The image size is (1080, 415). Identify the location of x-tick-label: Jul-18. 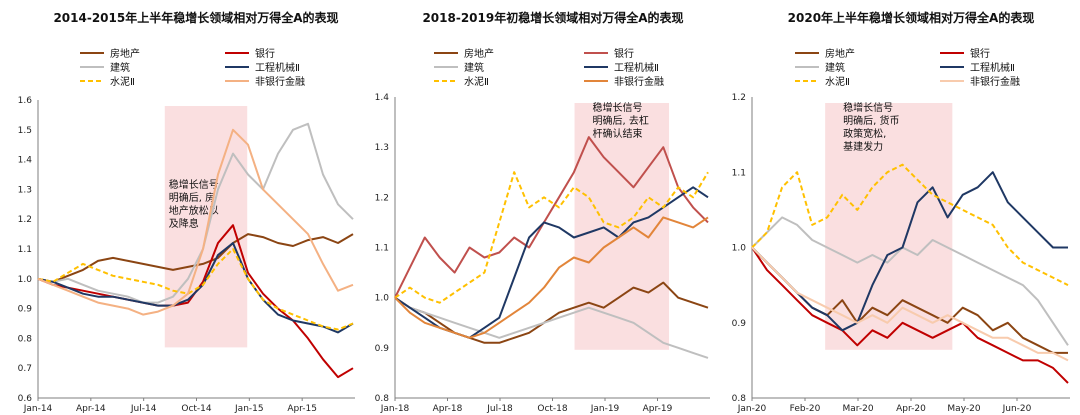
(499, 409).